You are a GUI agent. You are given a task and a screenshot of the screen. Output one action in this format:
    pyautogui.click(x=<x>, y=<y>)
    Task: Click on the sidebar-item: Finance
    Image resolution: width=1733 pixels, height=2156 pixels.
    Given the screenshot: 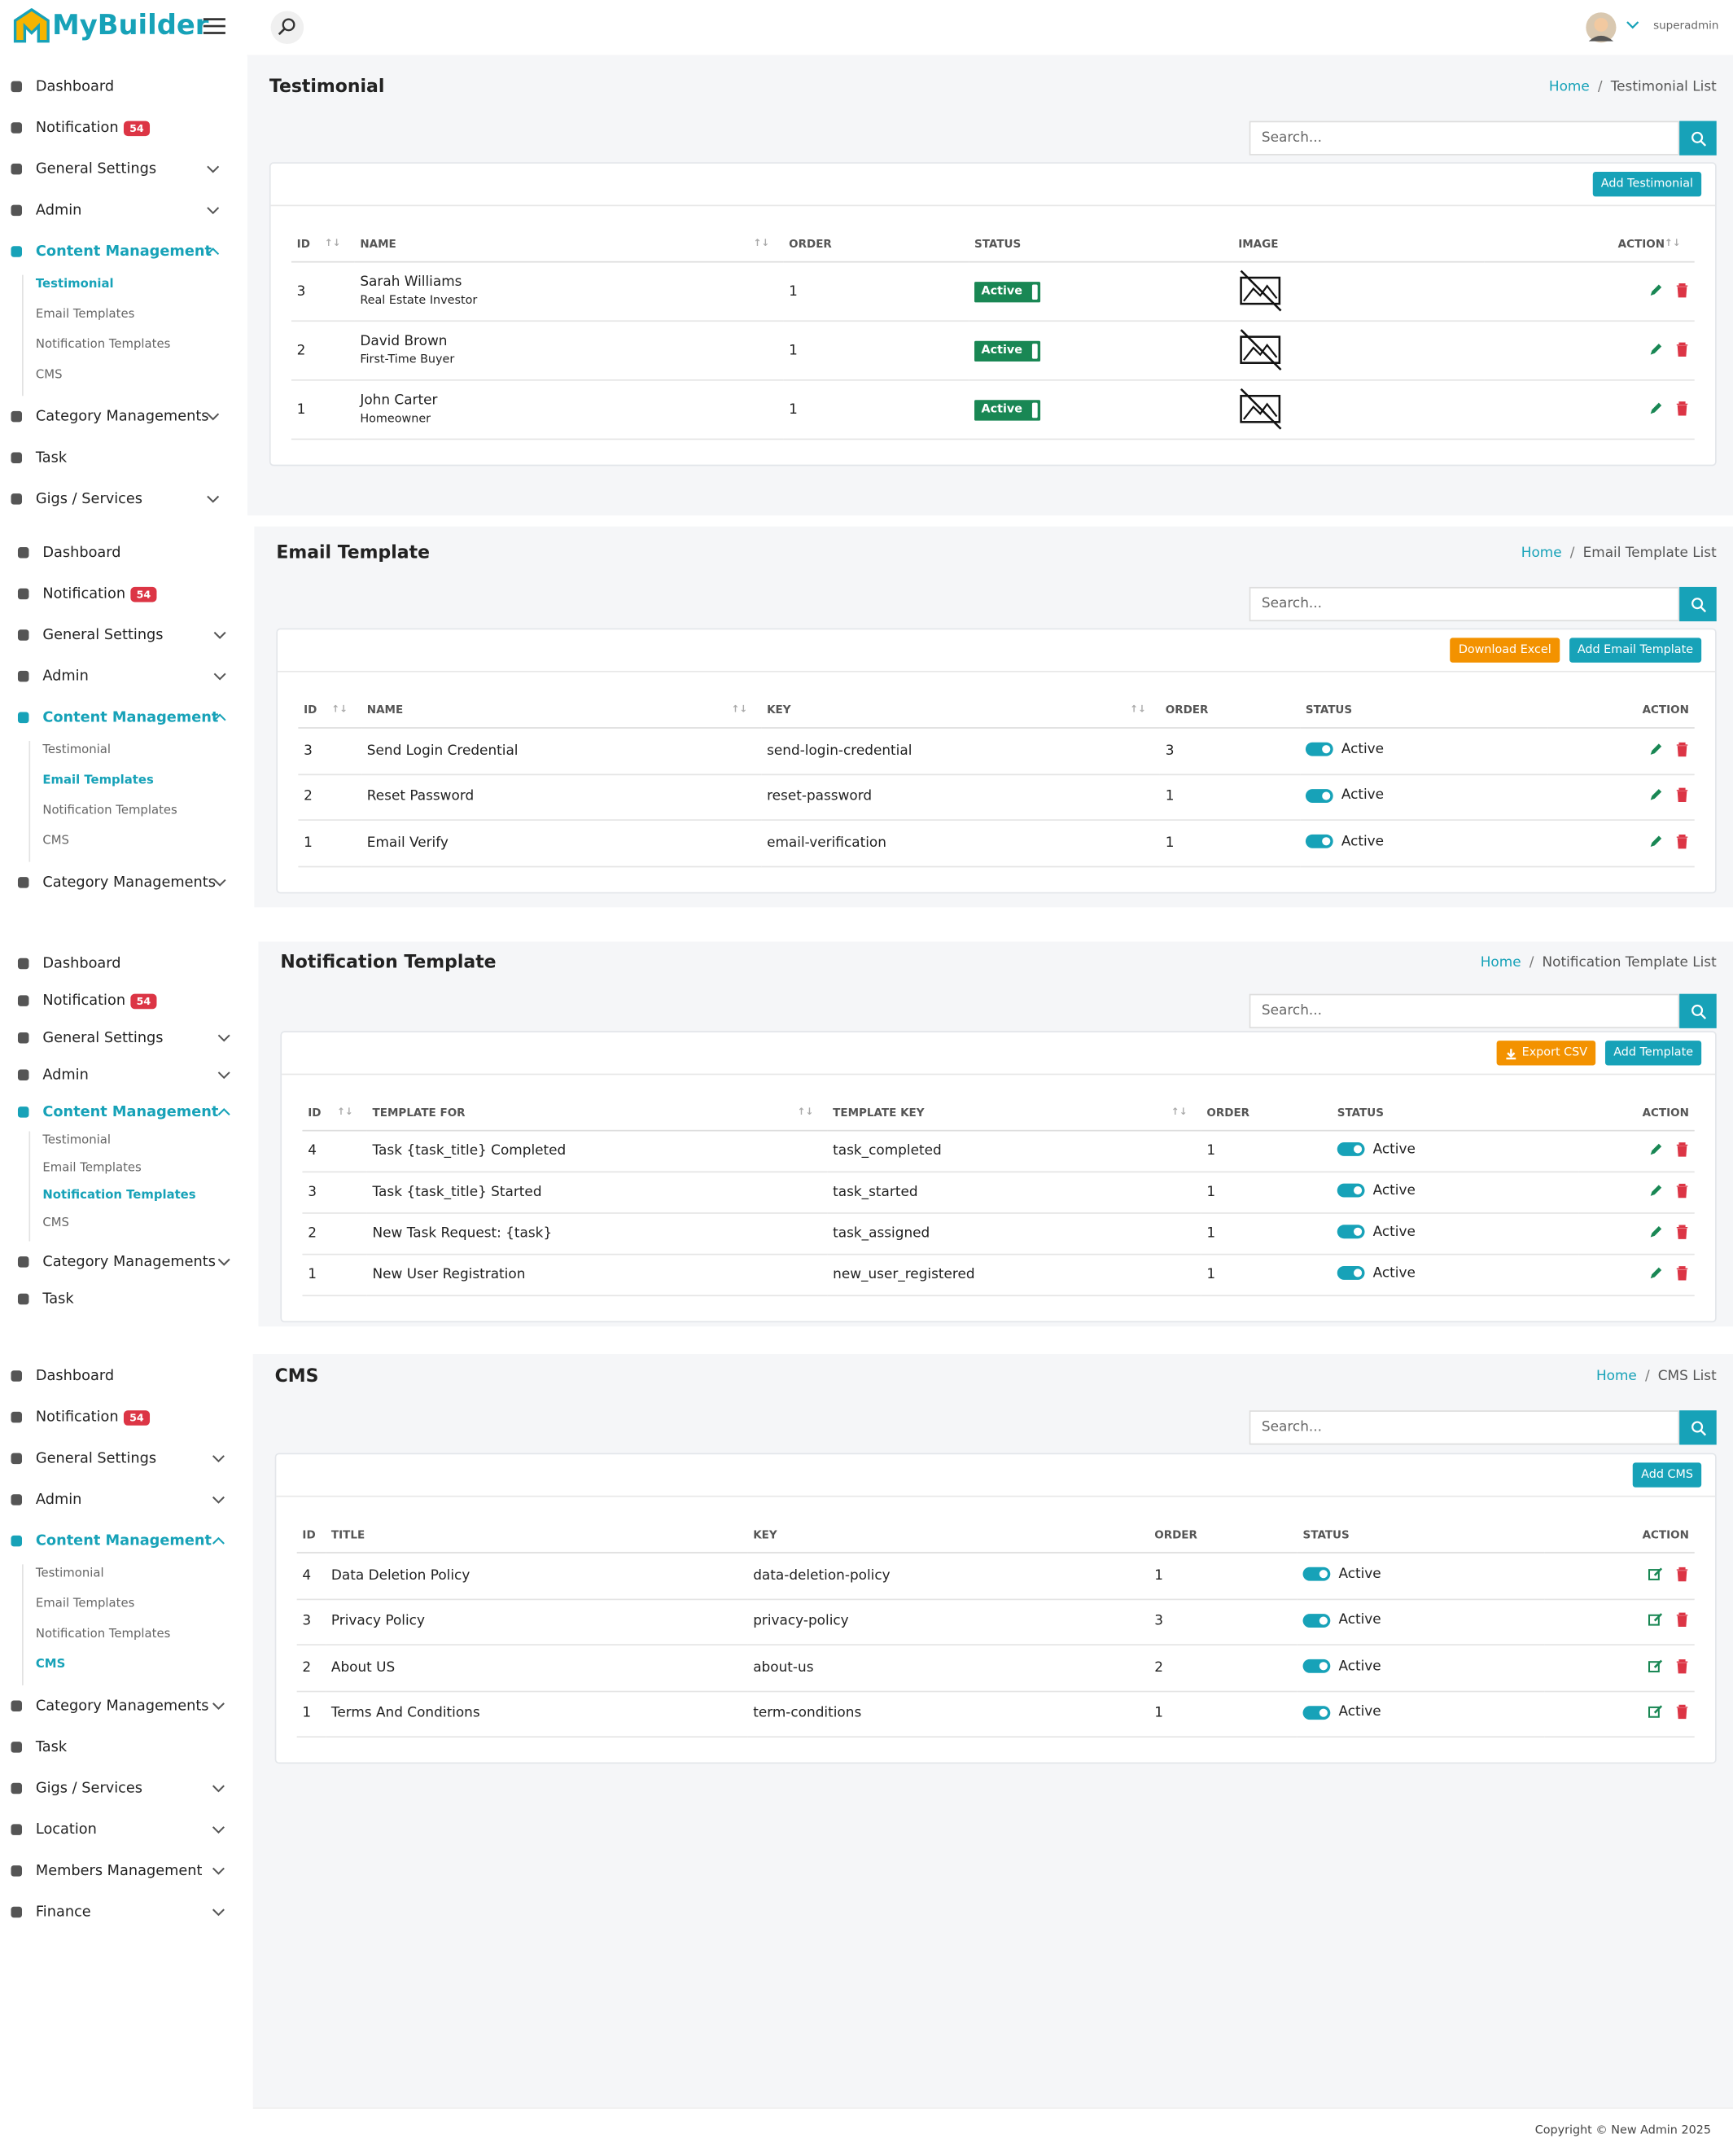 What is the action you would take?
    pyautogui.click(x=125, y=1913)
    